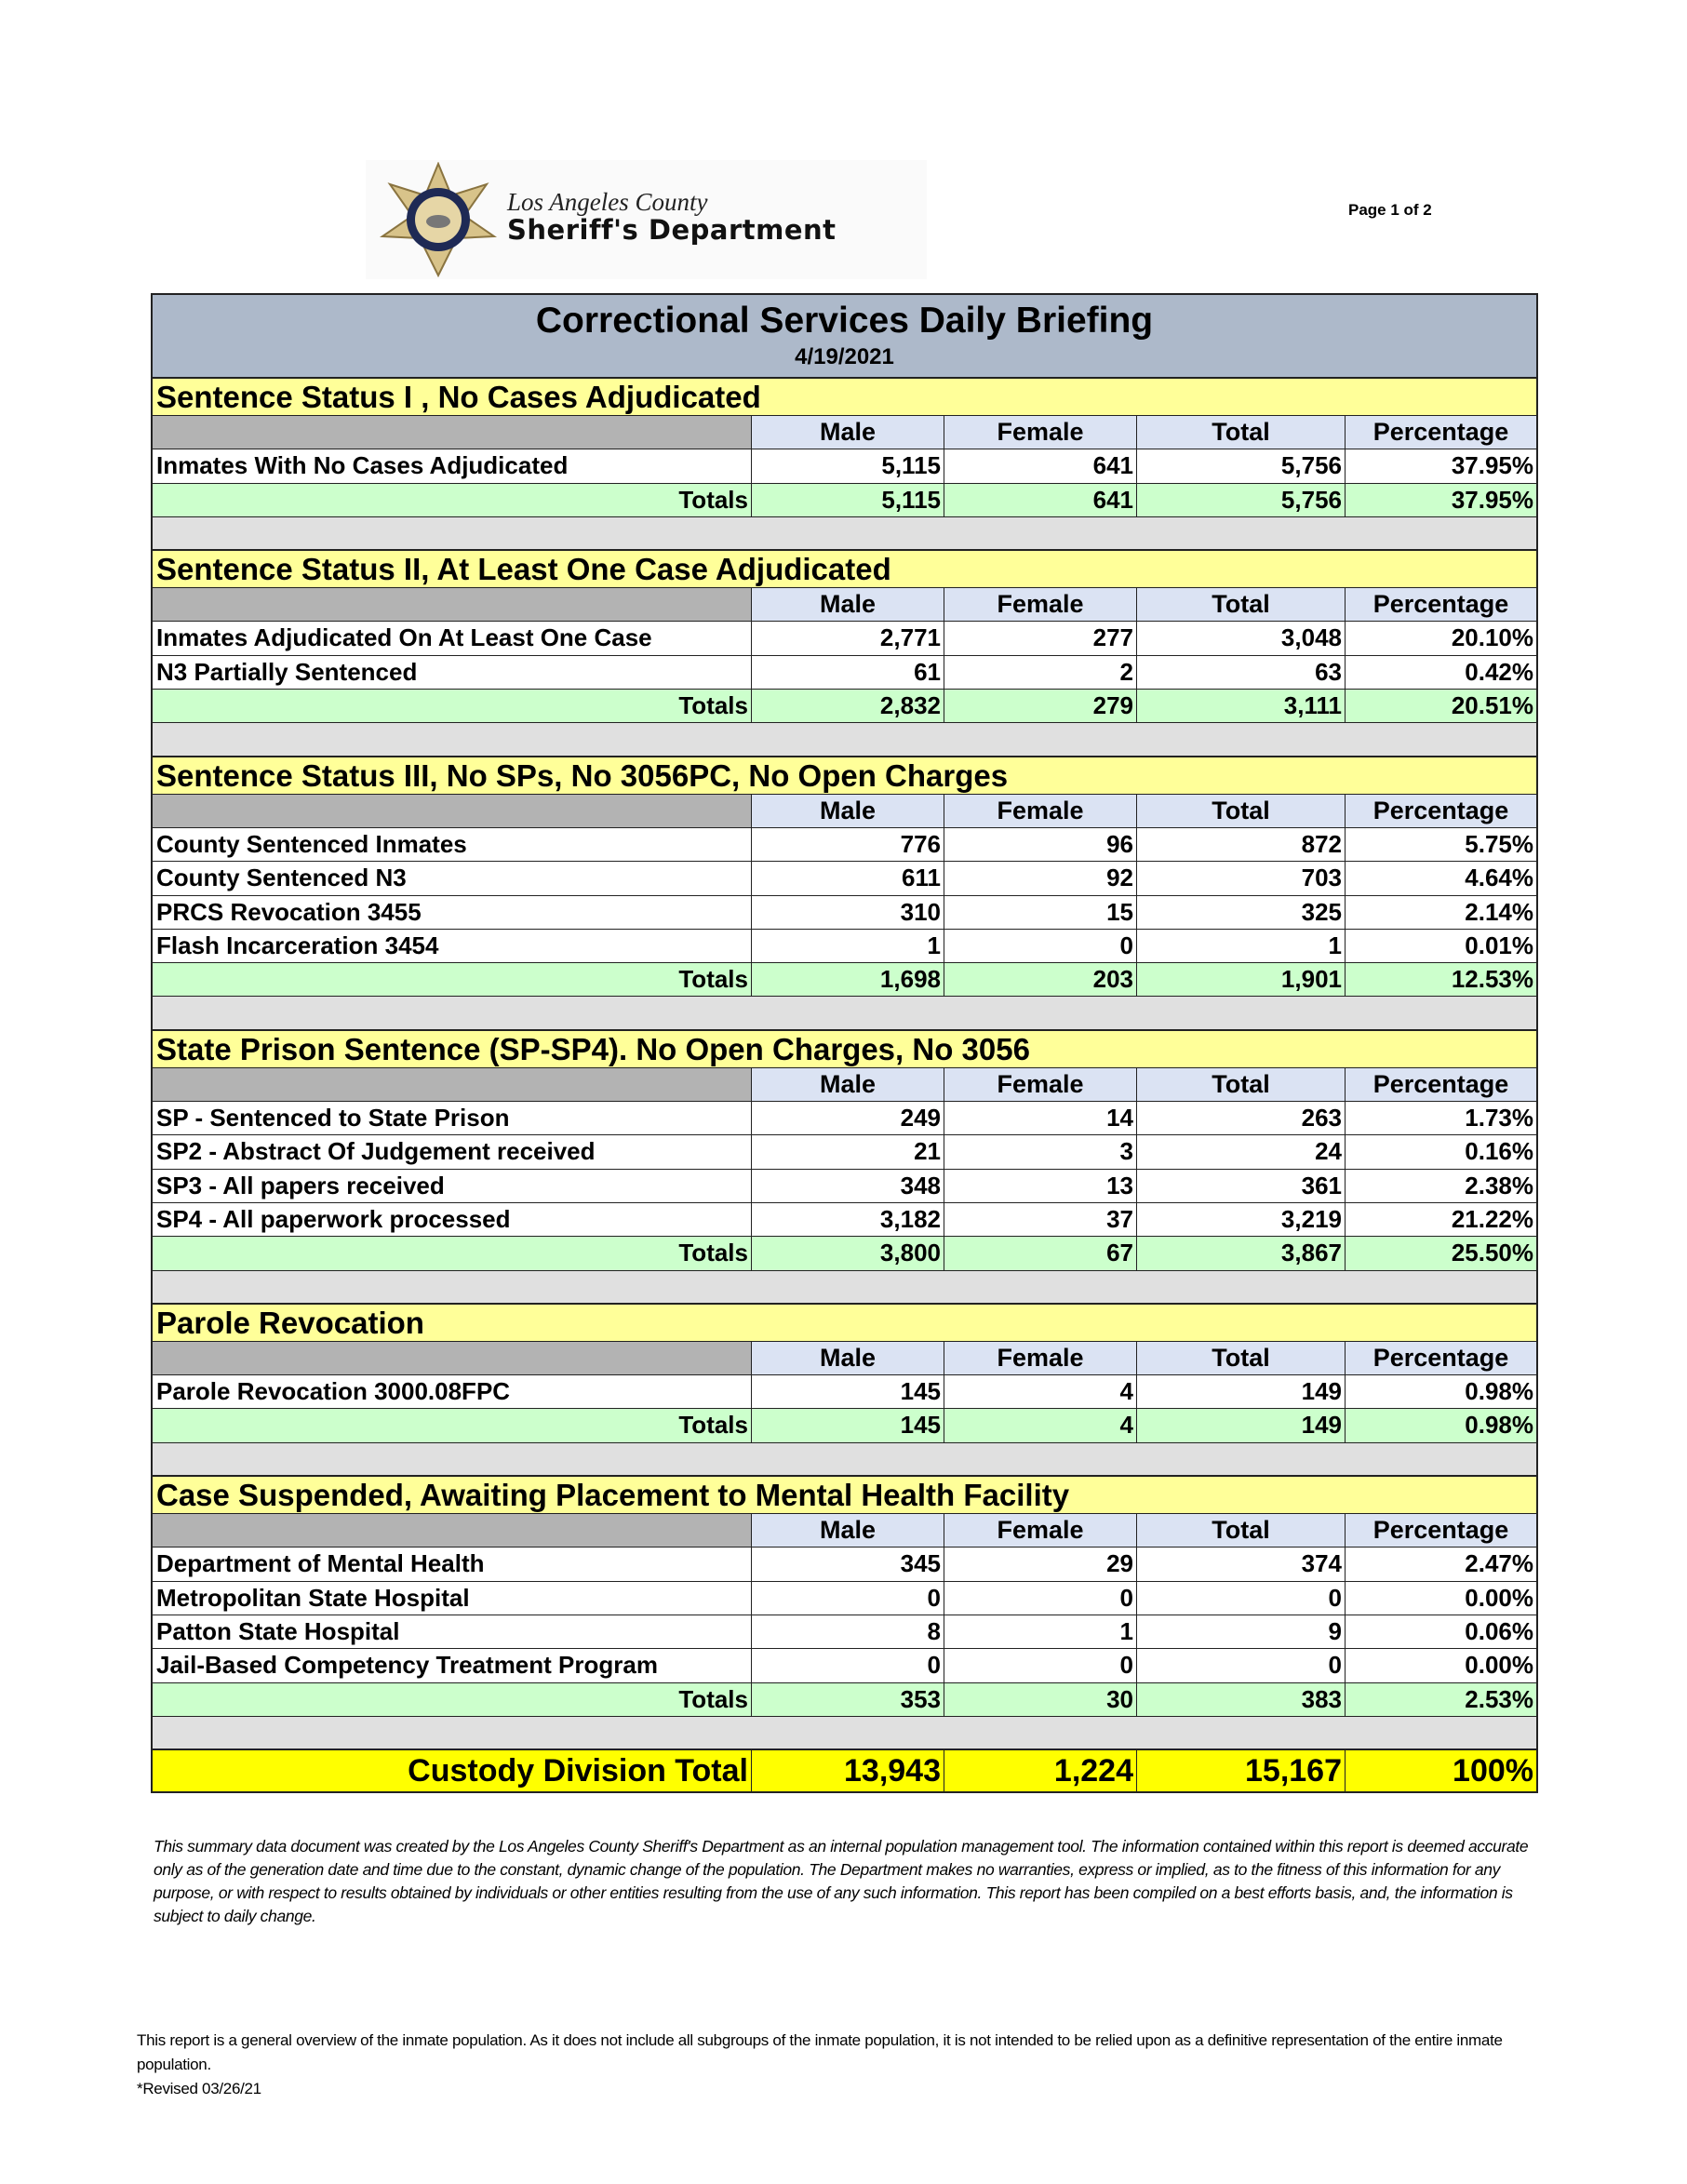  Describe the element at coordinates (452, 1253) in the screenshot. I see `totals-label: Totals` at that location.